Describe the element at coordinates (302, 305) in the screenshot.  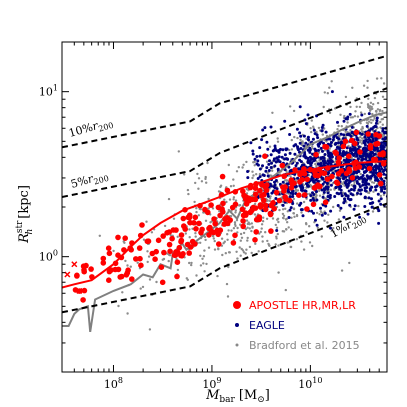
I see `legend-label-apostle: APOSTLE HR,MR,LR` at that location.